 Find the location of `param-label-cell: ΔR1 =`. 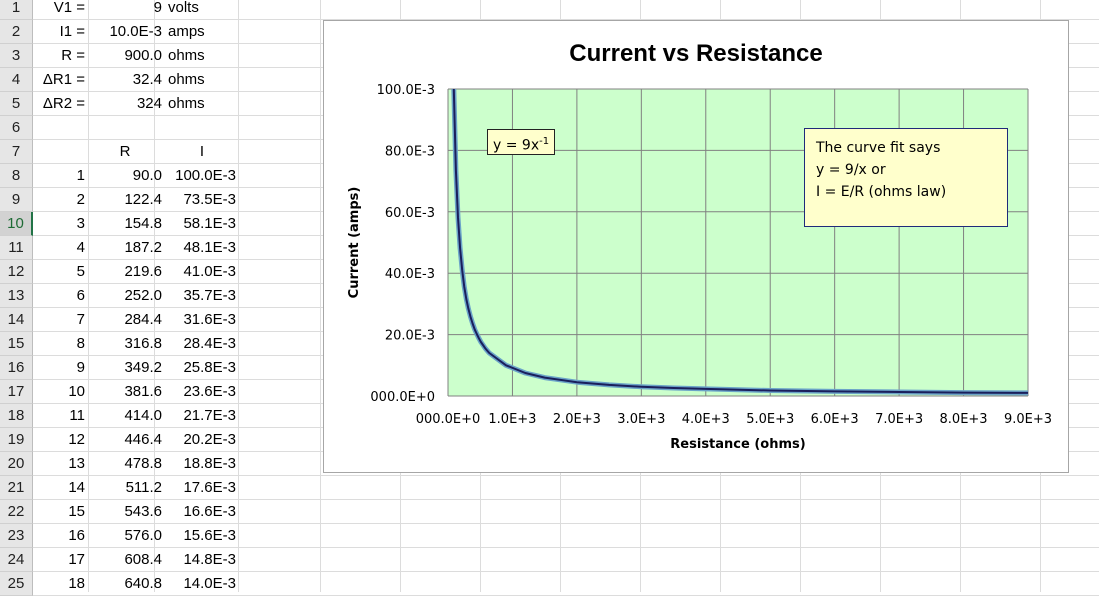

param-label-cell: ΔR1 = is located at coordinates (59, 80).